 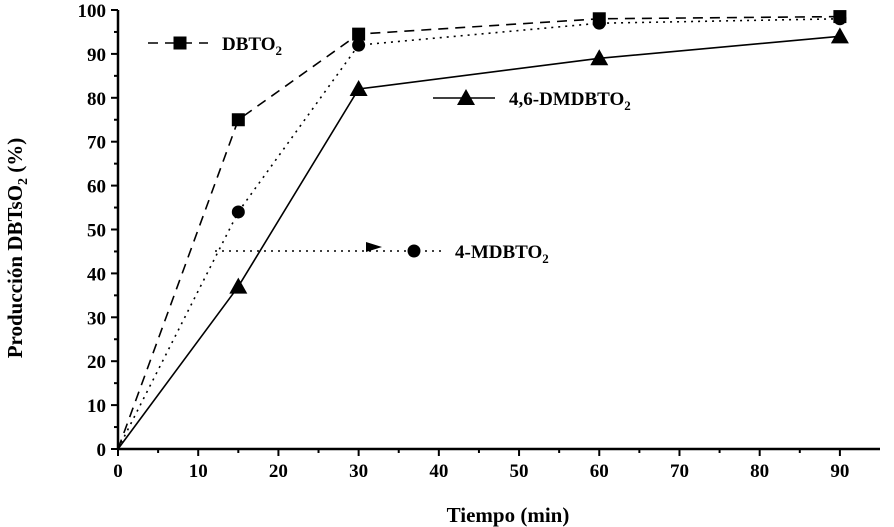 I want to click on legend-marker-circle, so click(x=414, y=251).